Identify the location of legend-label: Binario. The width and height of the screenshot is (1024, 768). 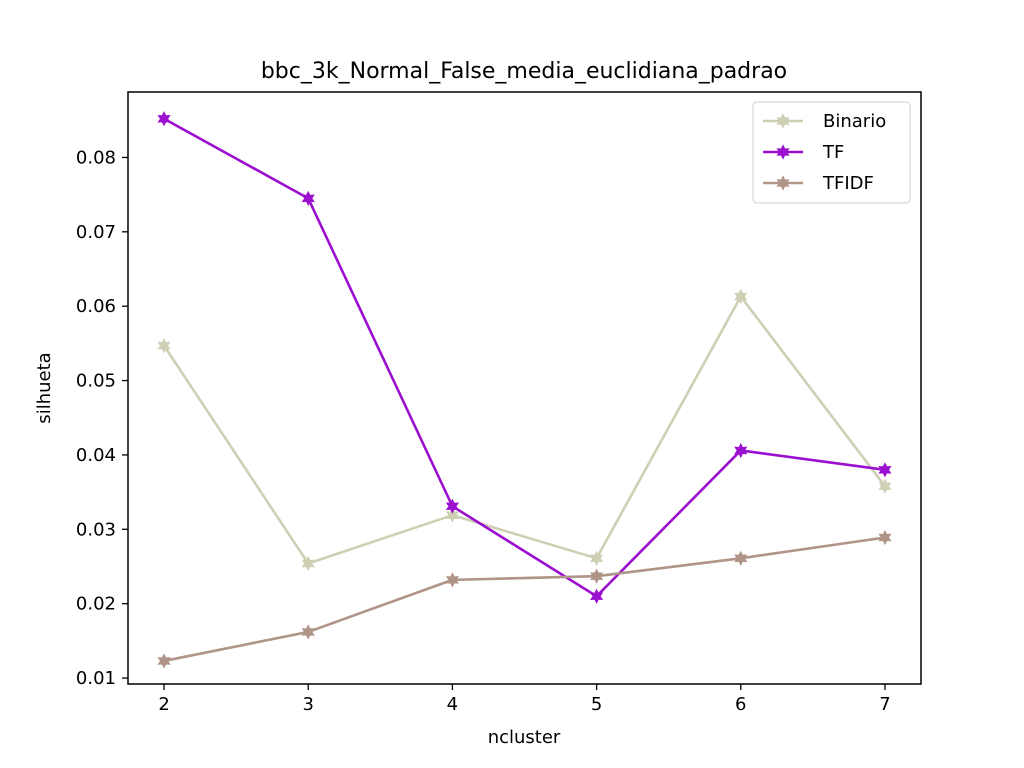
(854, 121).